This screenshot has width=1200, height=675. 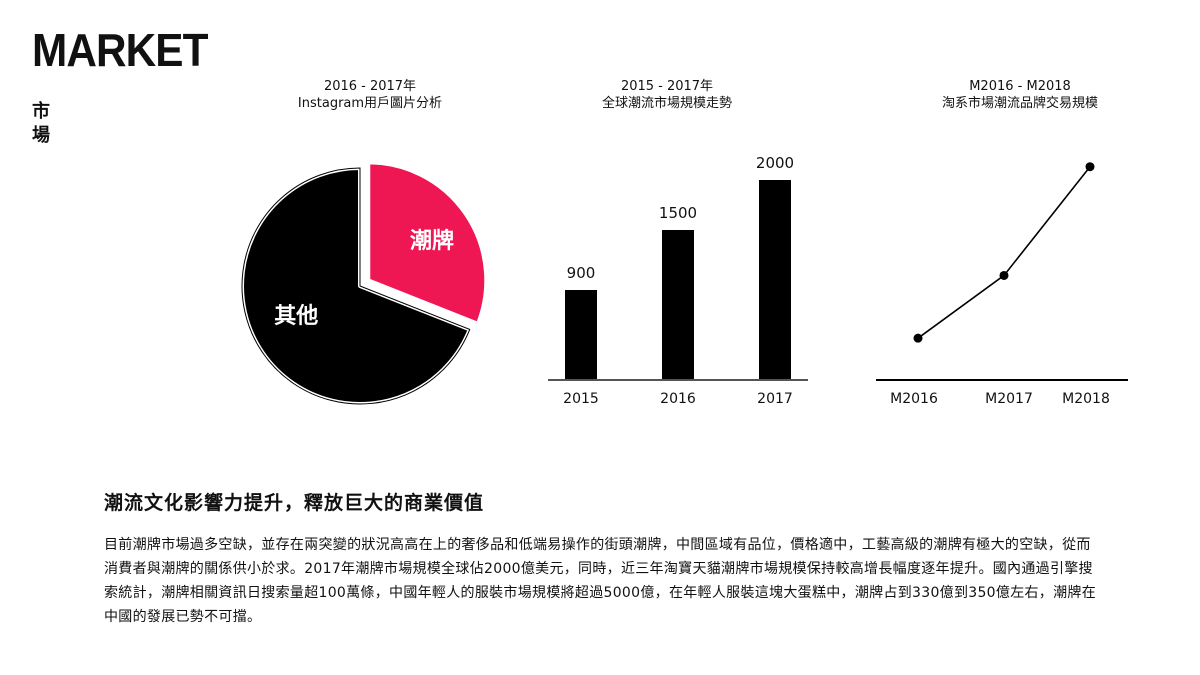 What do you see at coordinates (678, 399) in the screenshot?
I see `bar-x-tick-label: 2016` at bounding box center [678, 399].